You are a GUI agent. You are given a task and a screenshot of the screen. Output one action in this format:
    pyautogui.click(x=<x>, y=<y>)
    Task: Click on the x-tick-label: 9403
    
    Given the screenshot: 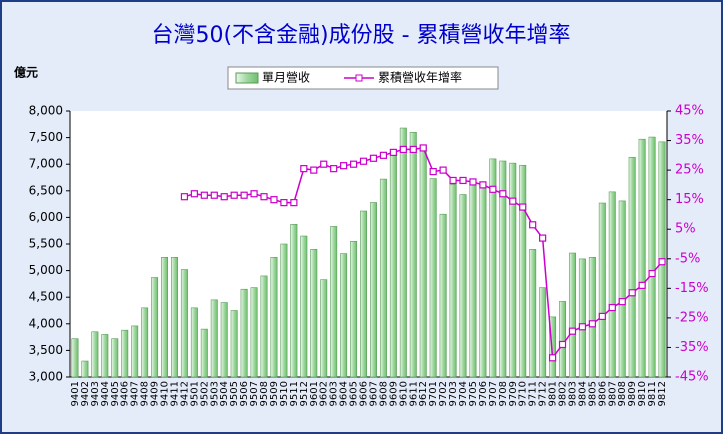 What is the action you would take?
    pyautogui.click(x=95, y=393)
    